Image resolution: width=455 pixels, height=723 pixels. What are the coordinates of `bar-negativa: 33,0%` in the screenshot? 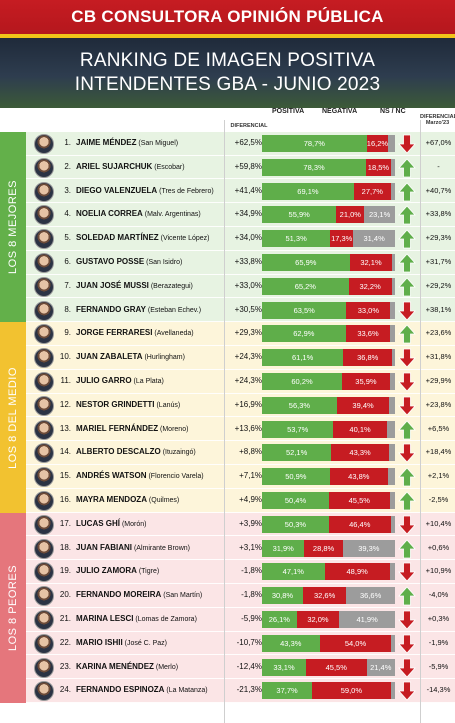 It's located at (368, 310).